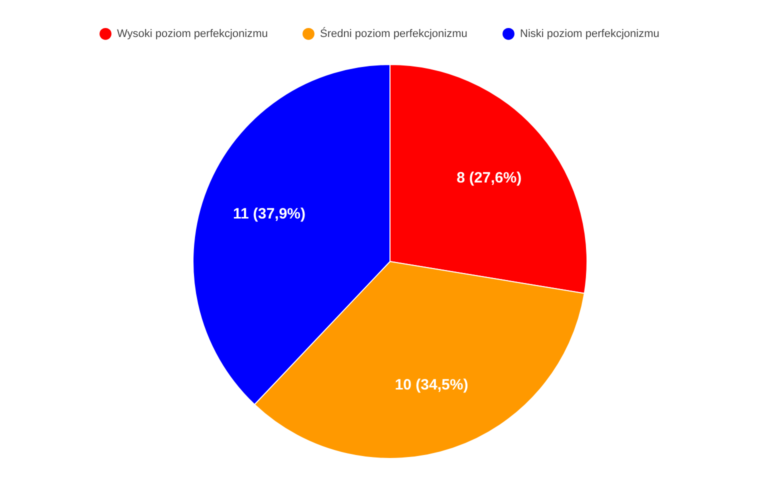 This screenshot has height=479, width=762. Describe the element at coordinates (489, 177) in the screenshot. I see `data-label: 8 (27,6%)` at that location.